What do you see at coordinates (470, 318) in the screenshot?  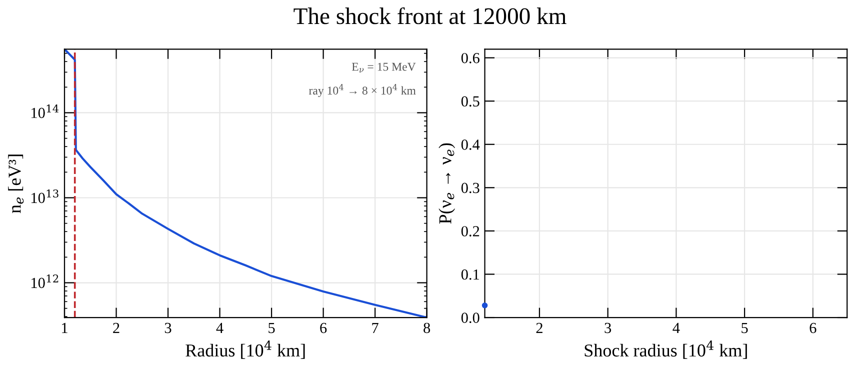 I see `y-tick-label: 0.0` at bounding box center [470, 318].